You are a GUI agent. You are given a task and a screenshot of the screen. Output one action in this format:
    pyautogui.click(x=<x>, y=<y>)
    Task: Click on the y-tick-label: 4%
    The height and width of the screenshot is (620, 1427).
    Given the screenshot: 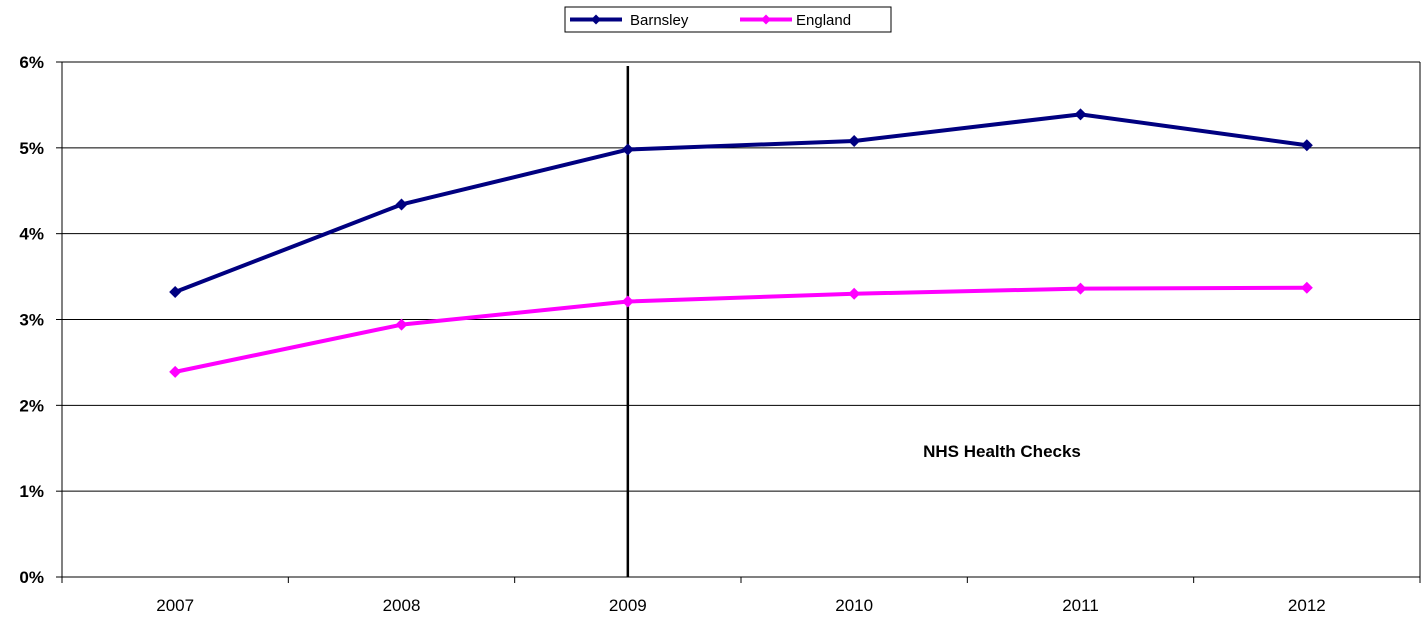 What is the action you would take?
    pyautogui.click(x=31, y=234)
    